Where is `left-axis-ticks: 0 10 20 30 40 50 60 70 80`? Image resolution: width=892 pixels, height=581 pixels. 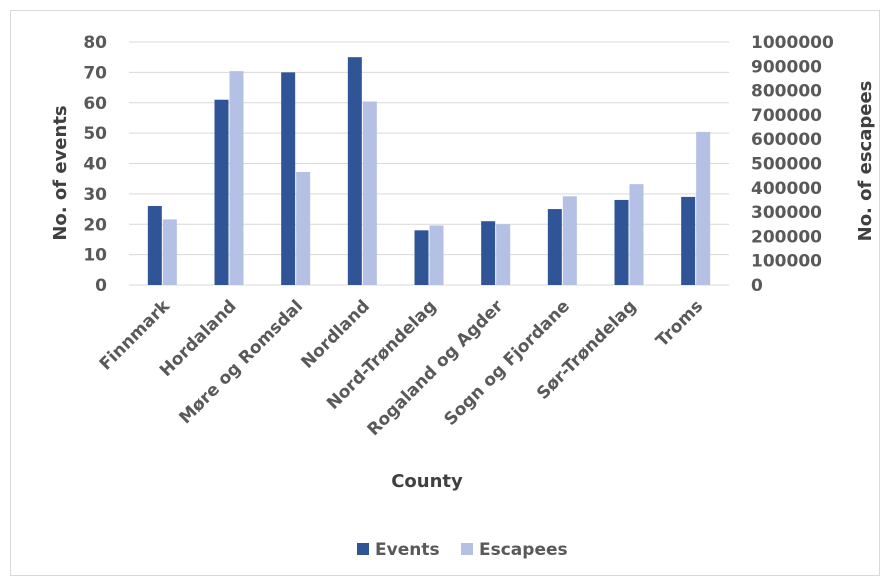
left-axis-ticks: 0 10 20 30 40 50 60 70 80 is located at coordinates (95, 164).